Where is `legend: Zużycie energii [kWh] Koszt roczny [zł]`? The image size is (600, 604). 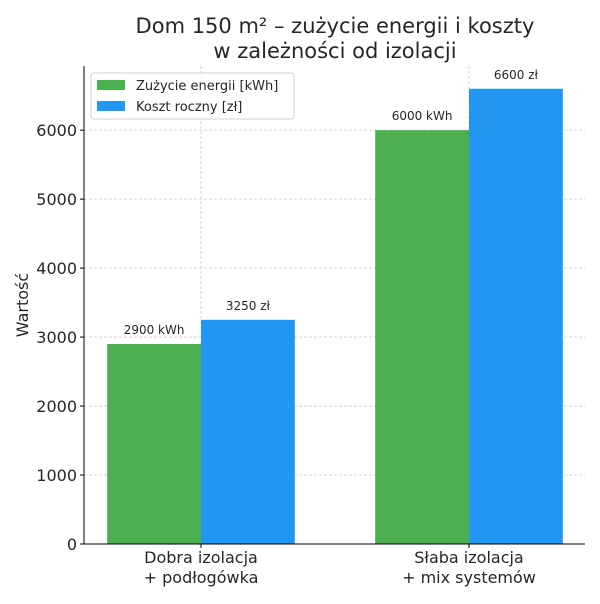
legend: Zużycie energii [kWh] Koszt roczny [zł] is located at coordinates (192, 96).